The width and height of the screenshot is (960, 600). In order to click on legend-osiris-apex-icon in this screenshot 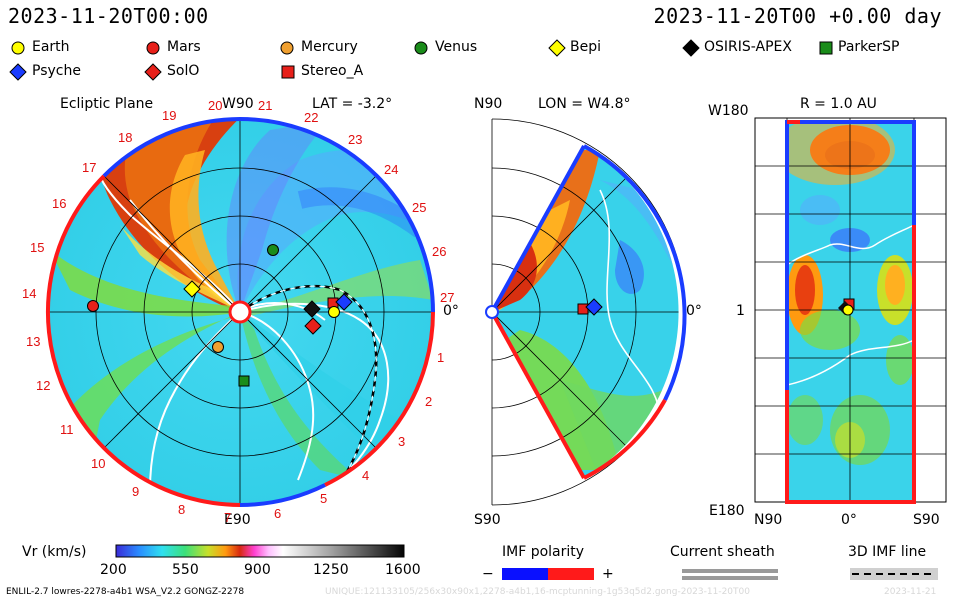, I will do `click(691, 48)`.